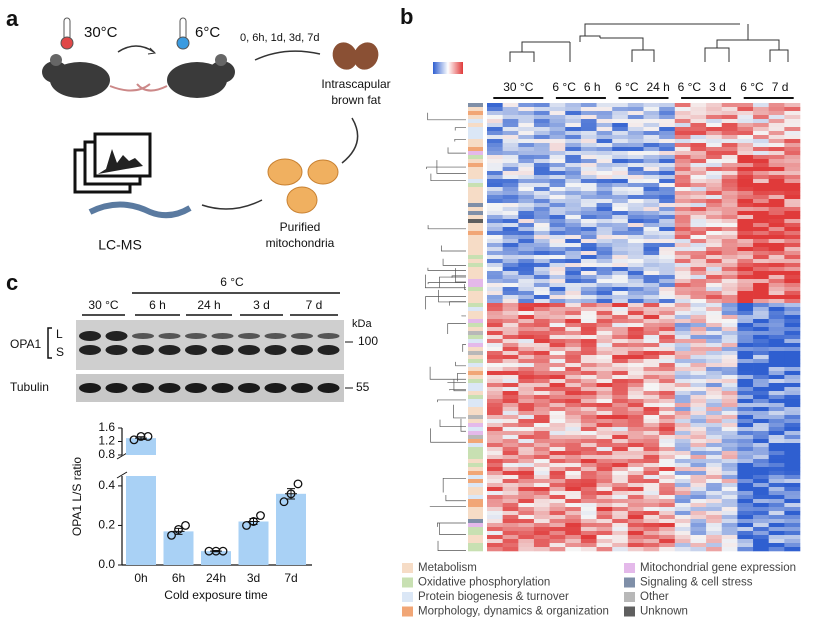  What do you see at coordinates (216, 595) in the screenshot?
I see `x-label: Cold exposure time` at bounding box center [216, 595].